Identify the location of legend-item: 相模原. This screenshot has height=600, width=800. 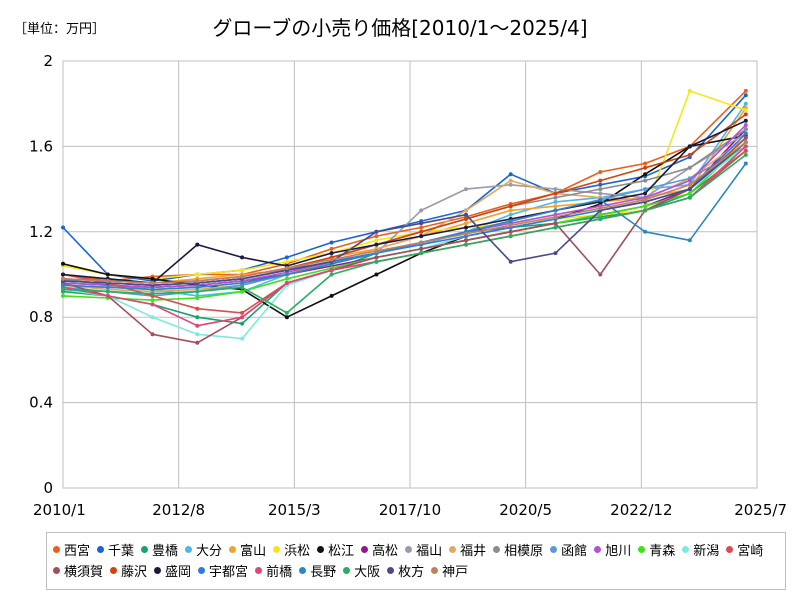
(518, 549).